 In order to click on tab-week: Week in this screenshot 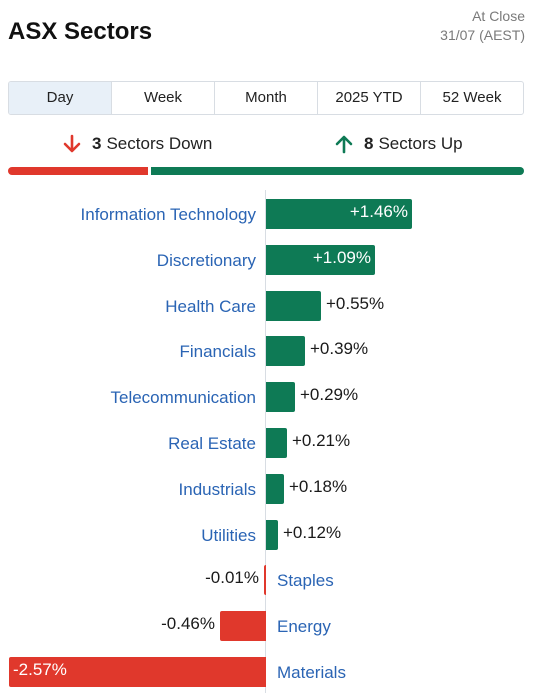, I will do `click(163, 98)`.